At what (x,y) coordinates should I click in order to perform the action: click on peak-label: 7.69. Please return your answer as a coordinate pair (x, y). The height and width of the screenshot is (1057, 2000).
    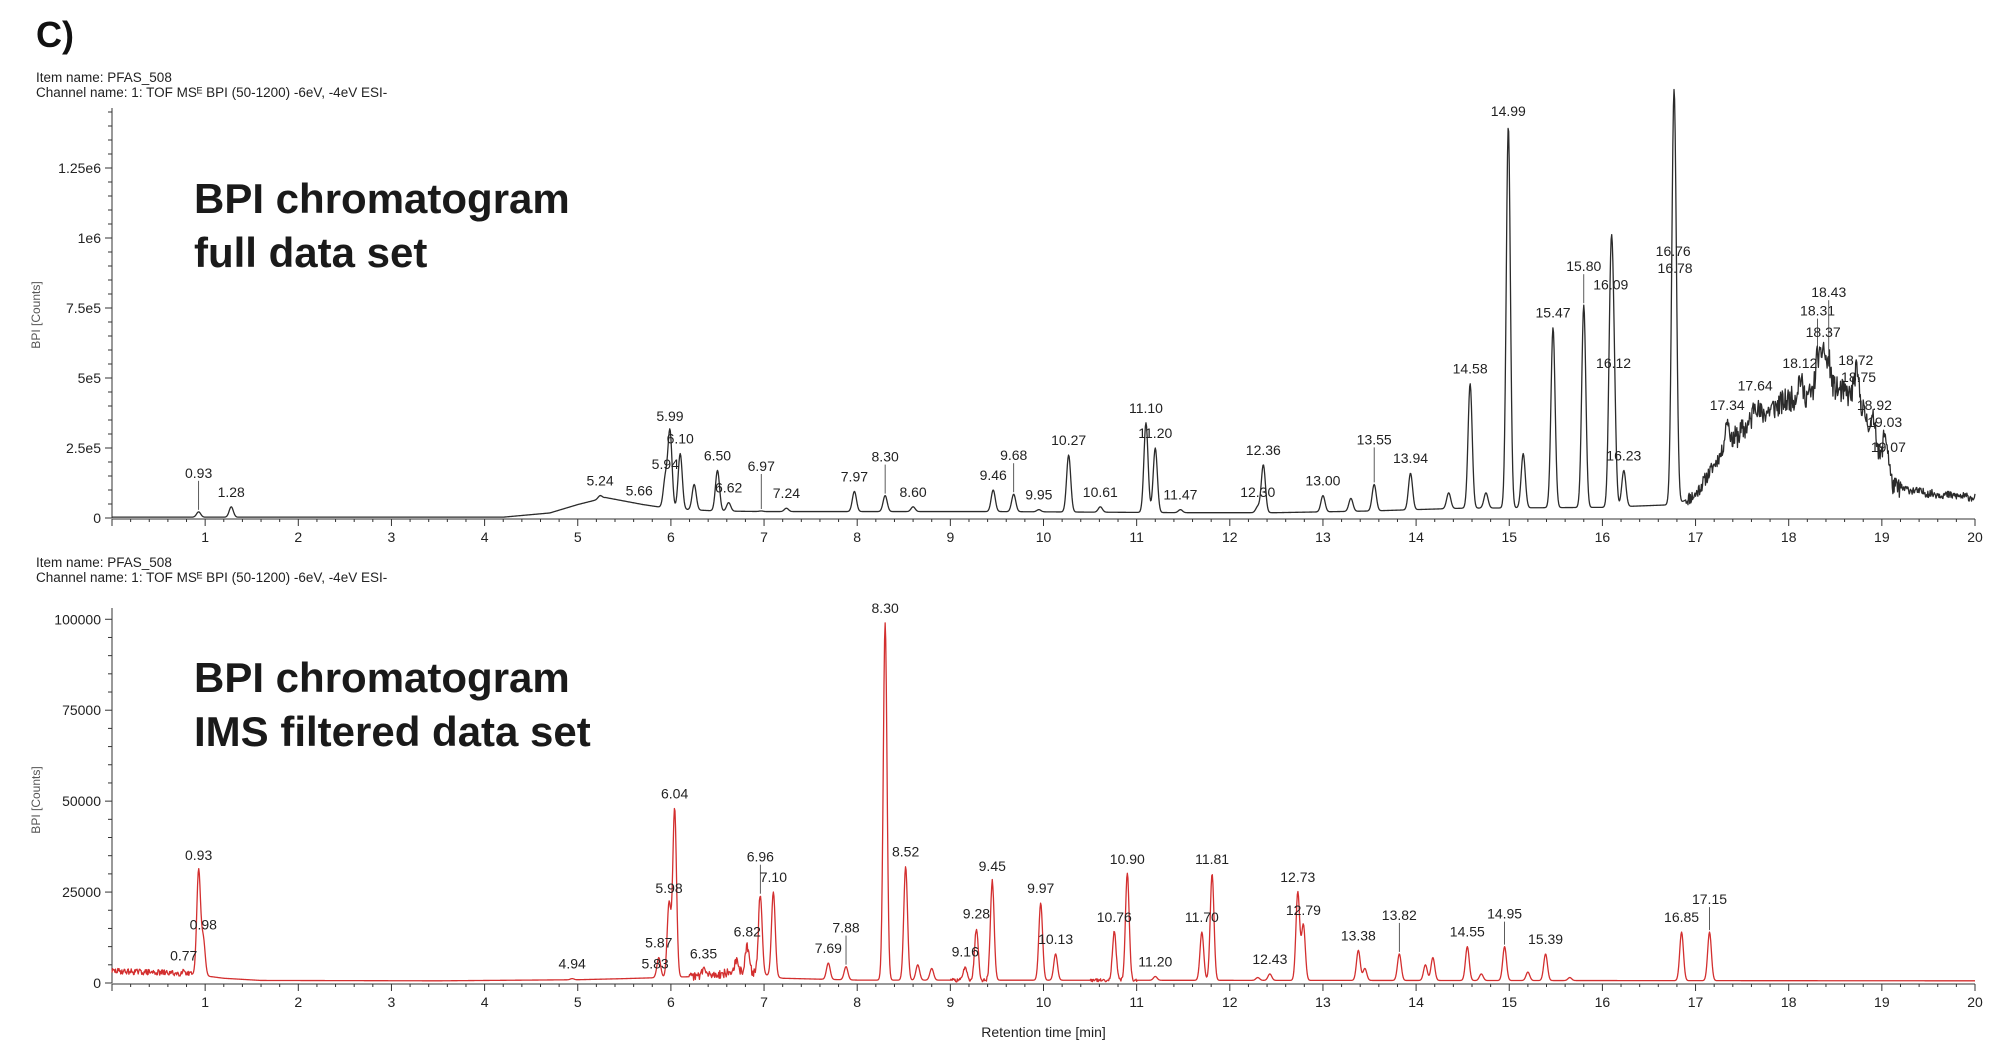
    Looking at the image, I should click on (828, 948).